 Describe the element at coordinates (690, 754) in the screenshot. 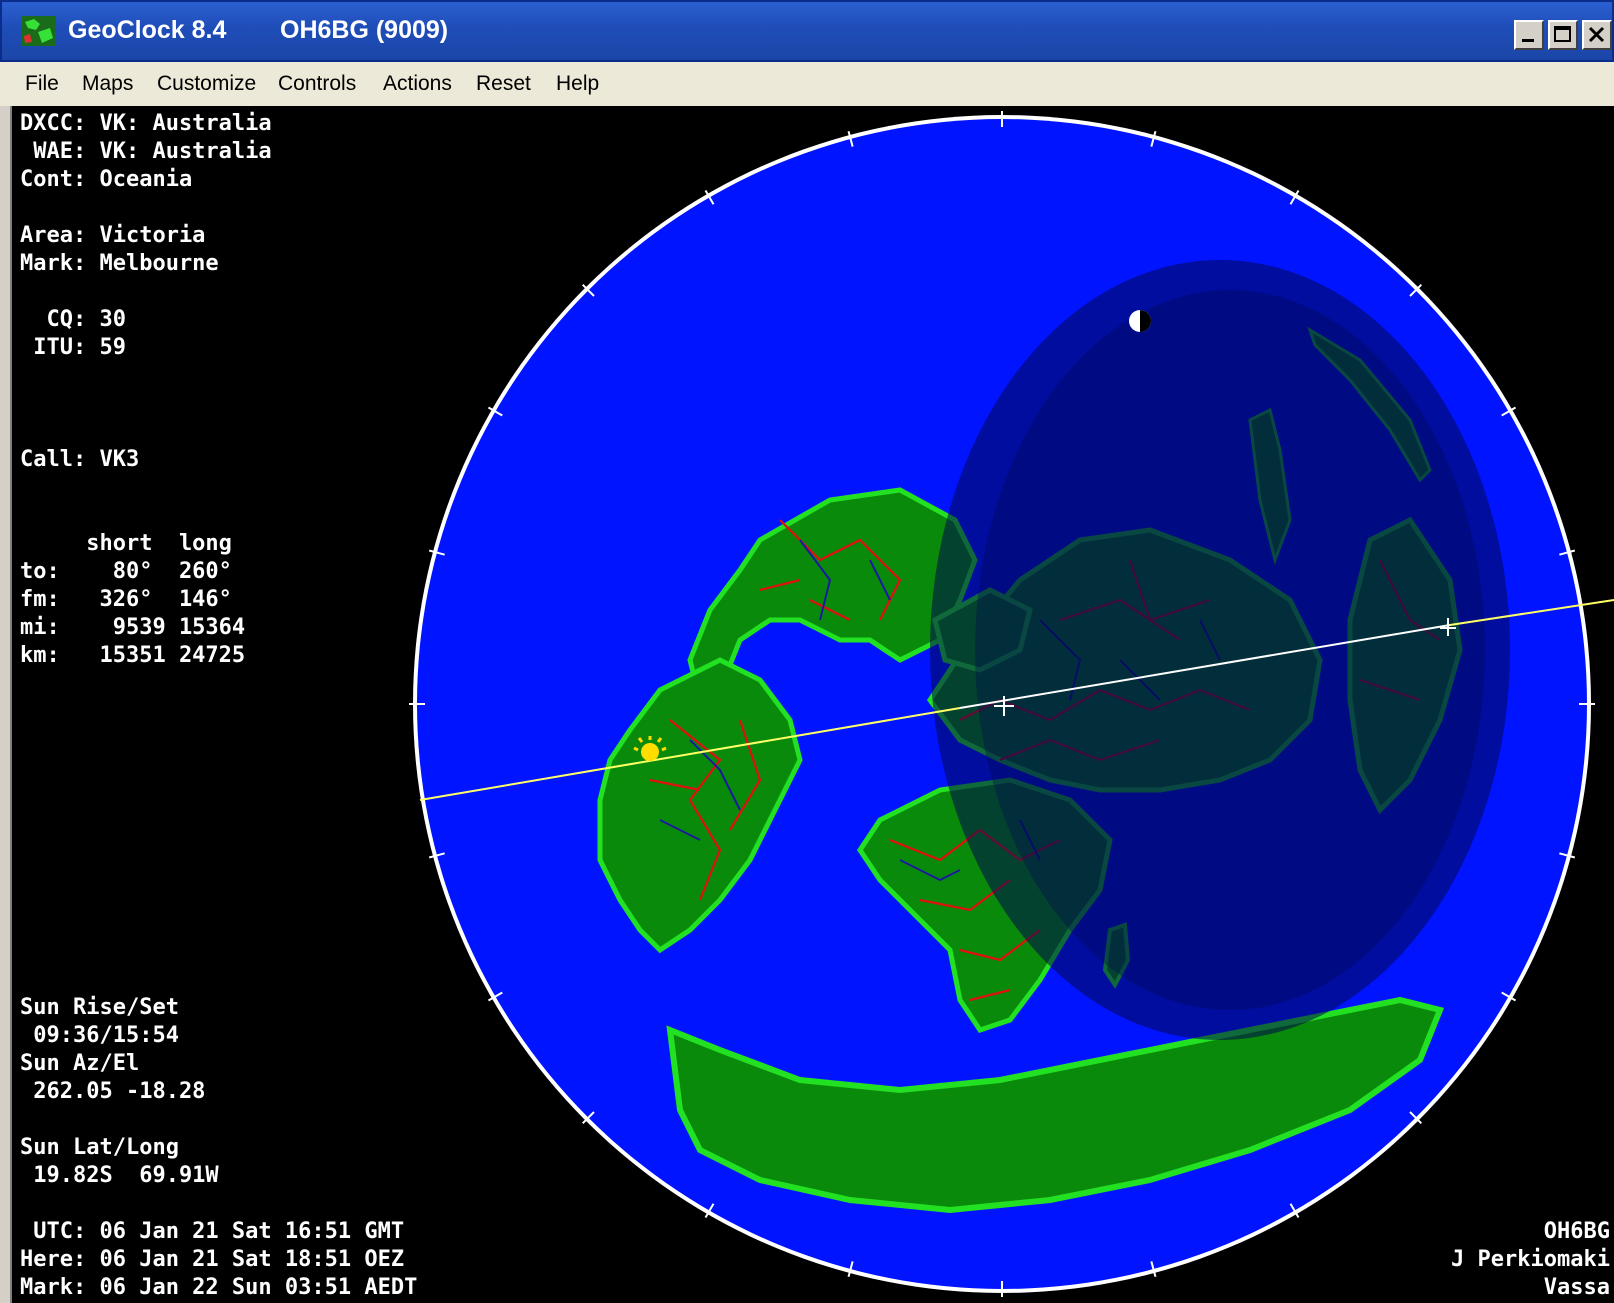

I see `path-short-yellow` at that location.